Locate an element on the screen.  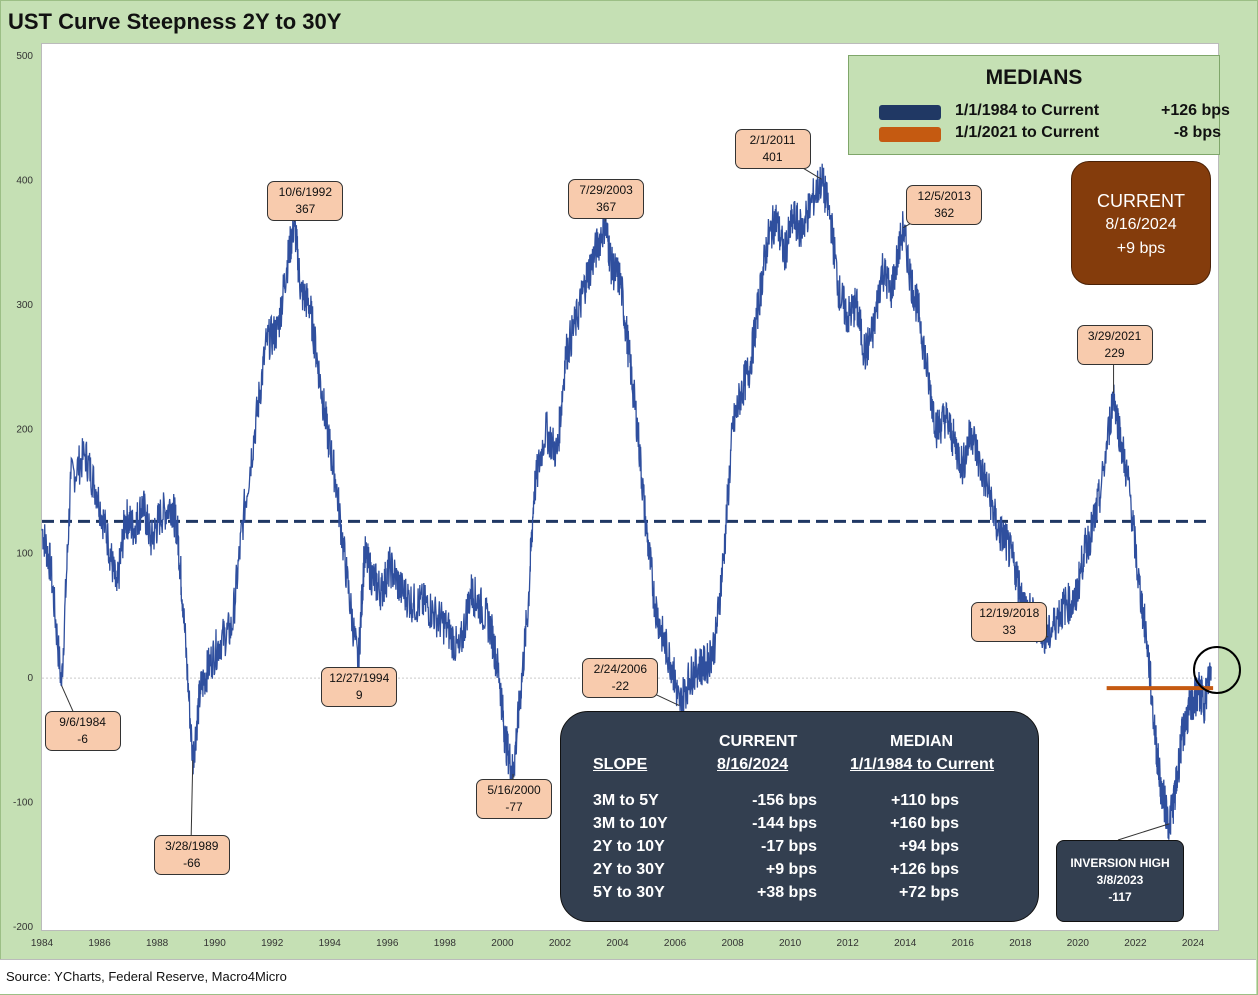
legend-title: MEDIANS is located at coordinates (1034, 77).